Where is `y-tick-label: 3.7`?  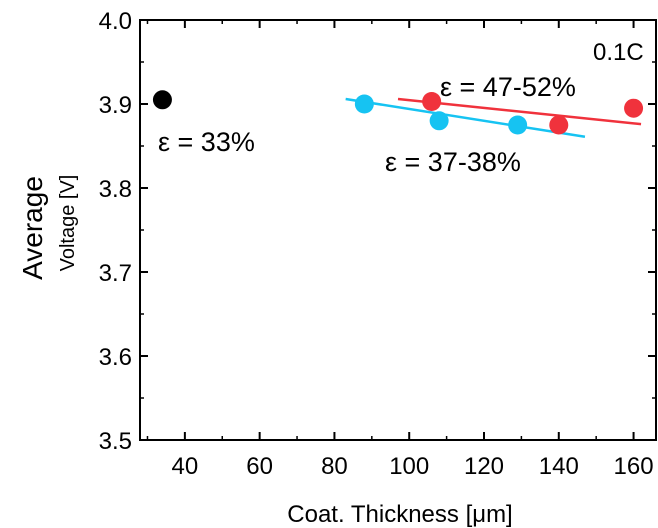 y-tick-label: 3.7 is located at coordinates (115, 273).